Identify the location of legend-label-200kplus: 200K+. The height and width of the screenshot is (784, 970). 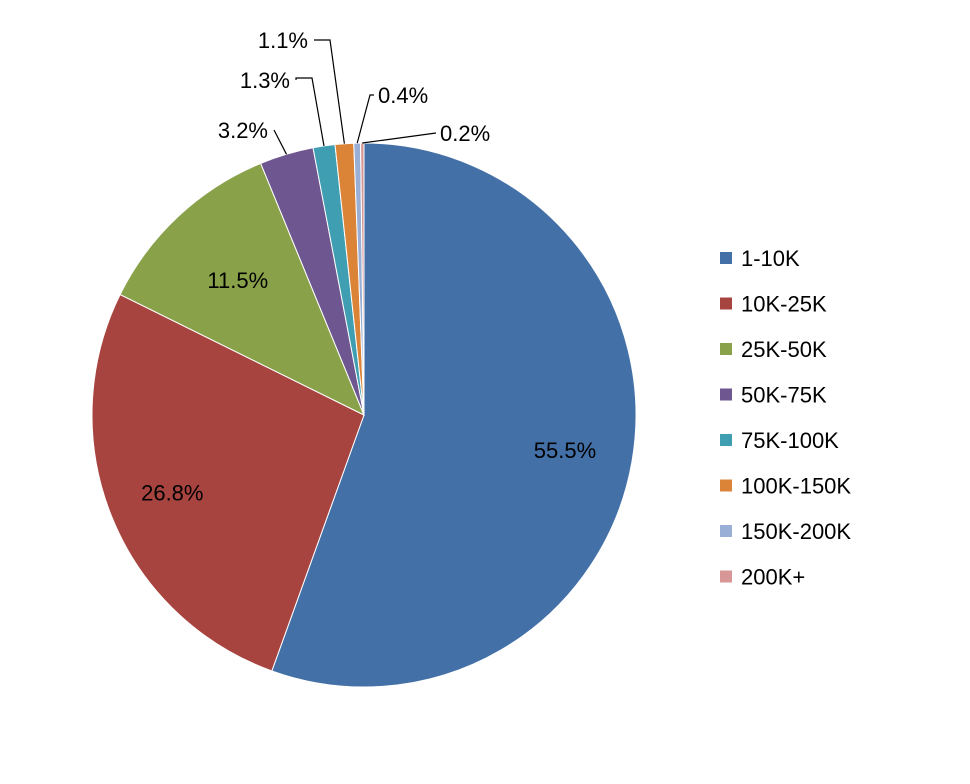
(773, 577).